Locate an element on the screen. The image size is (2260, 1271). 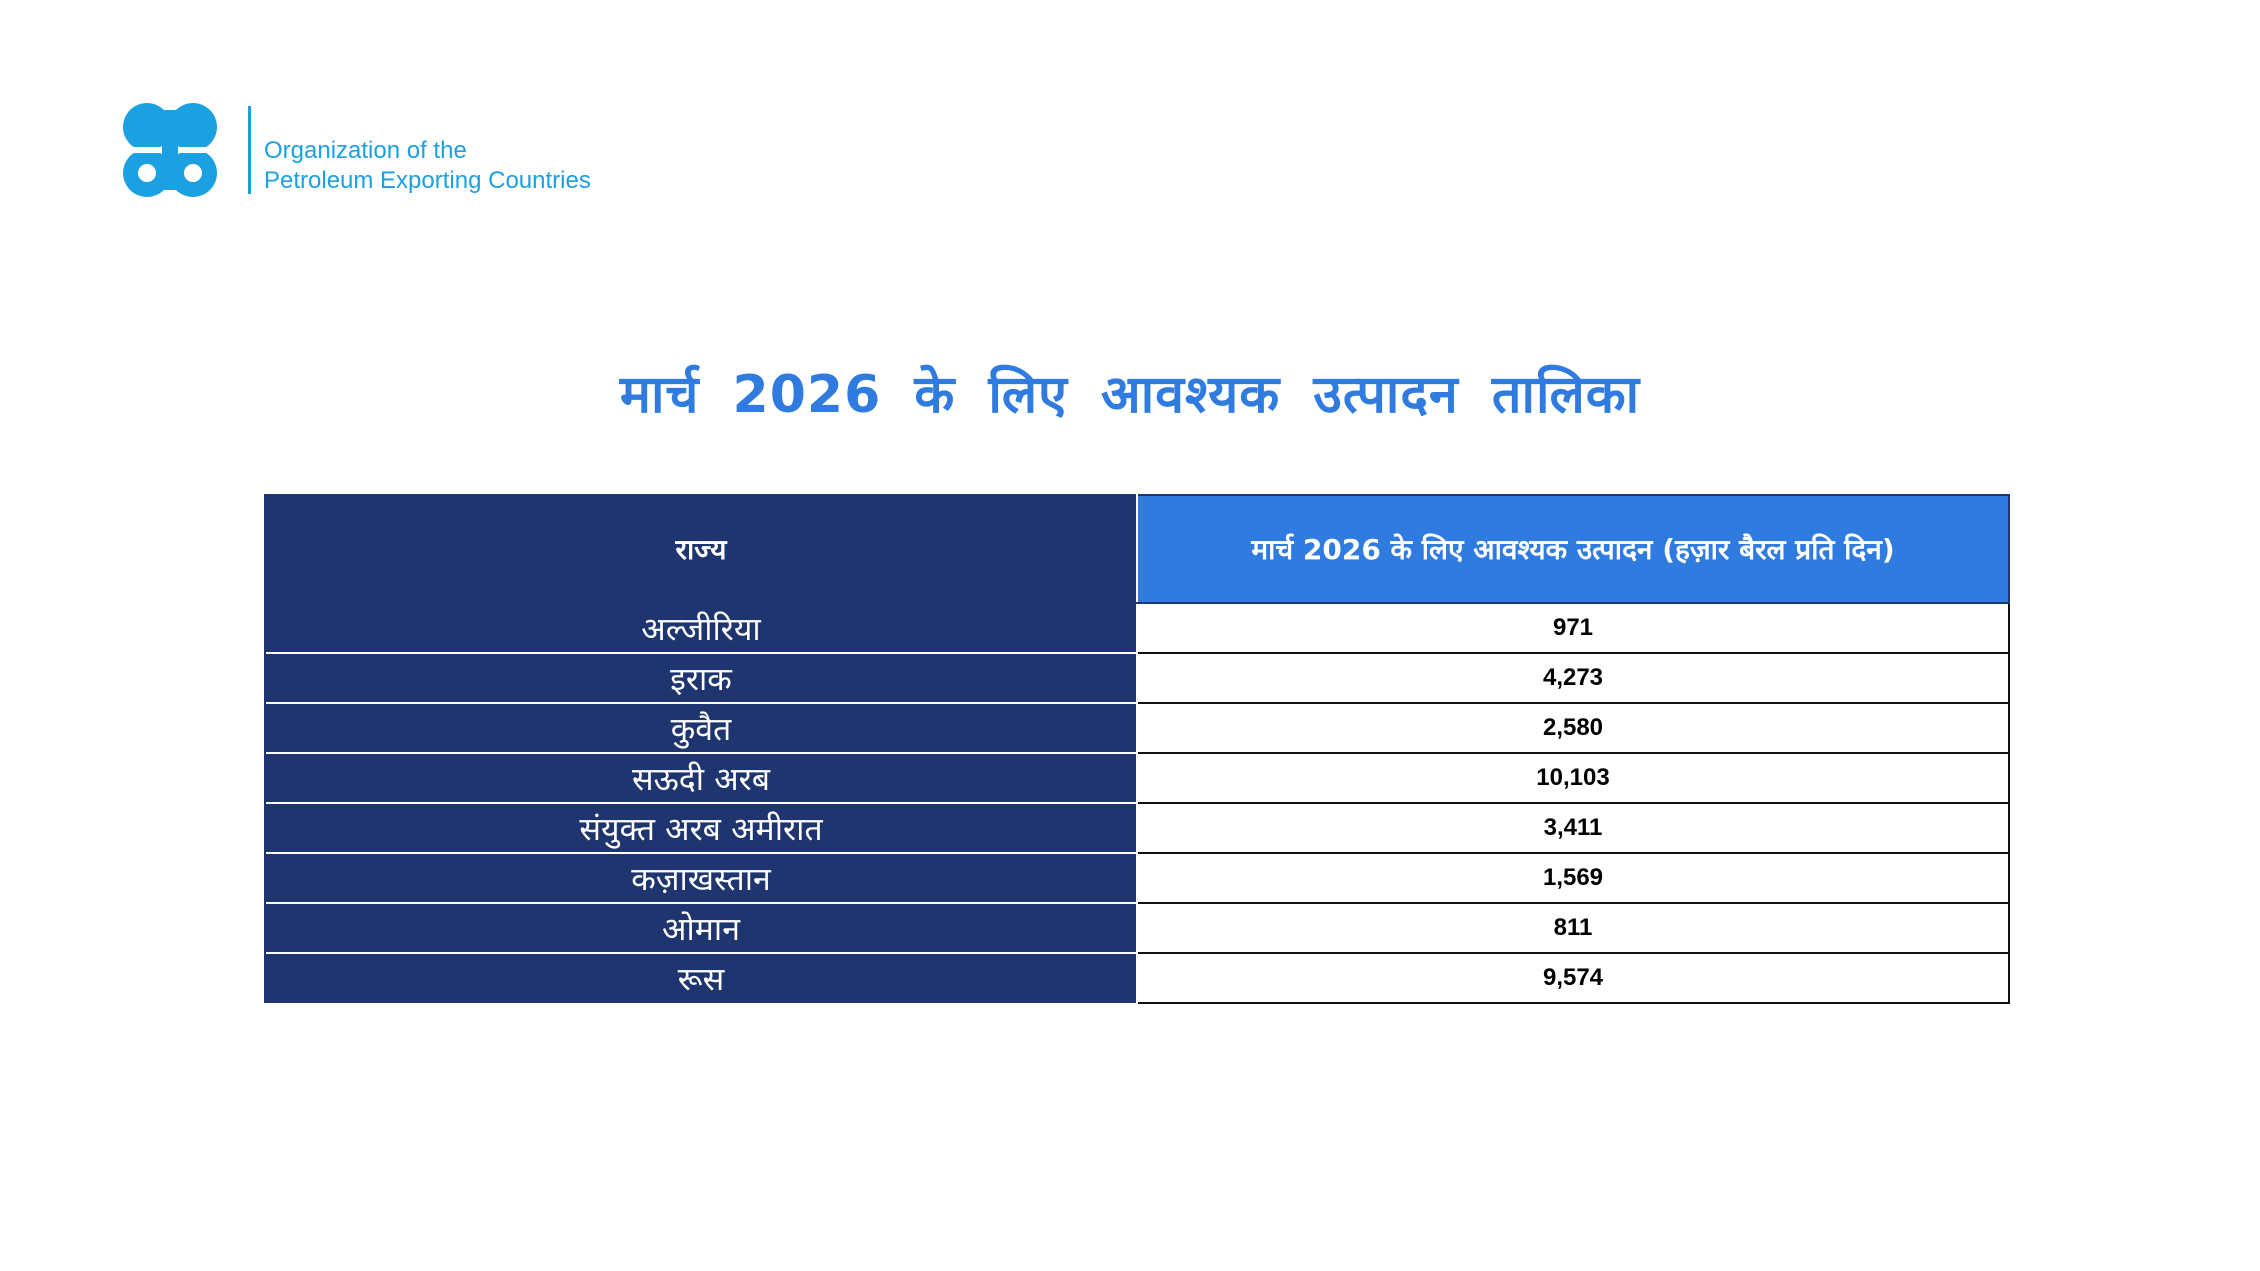
state-cell: कुवैत is located at coordinates (701, 727).